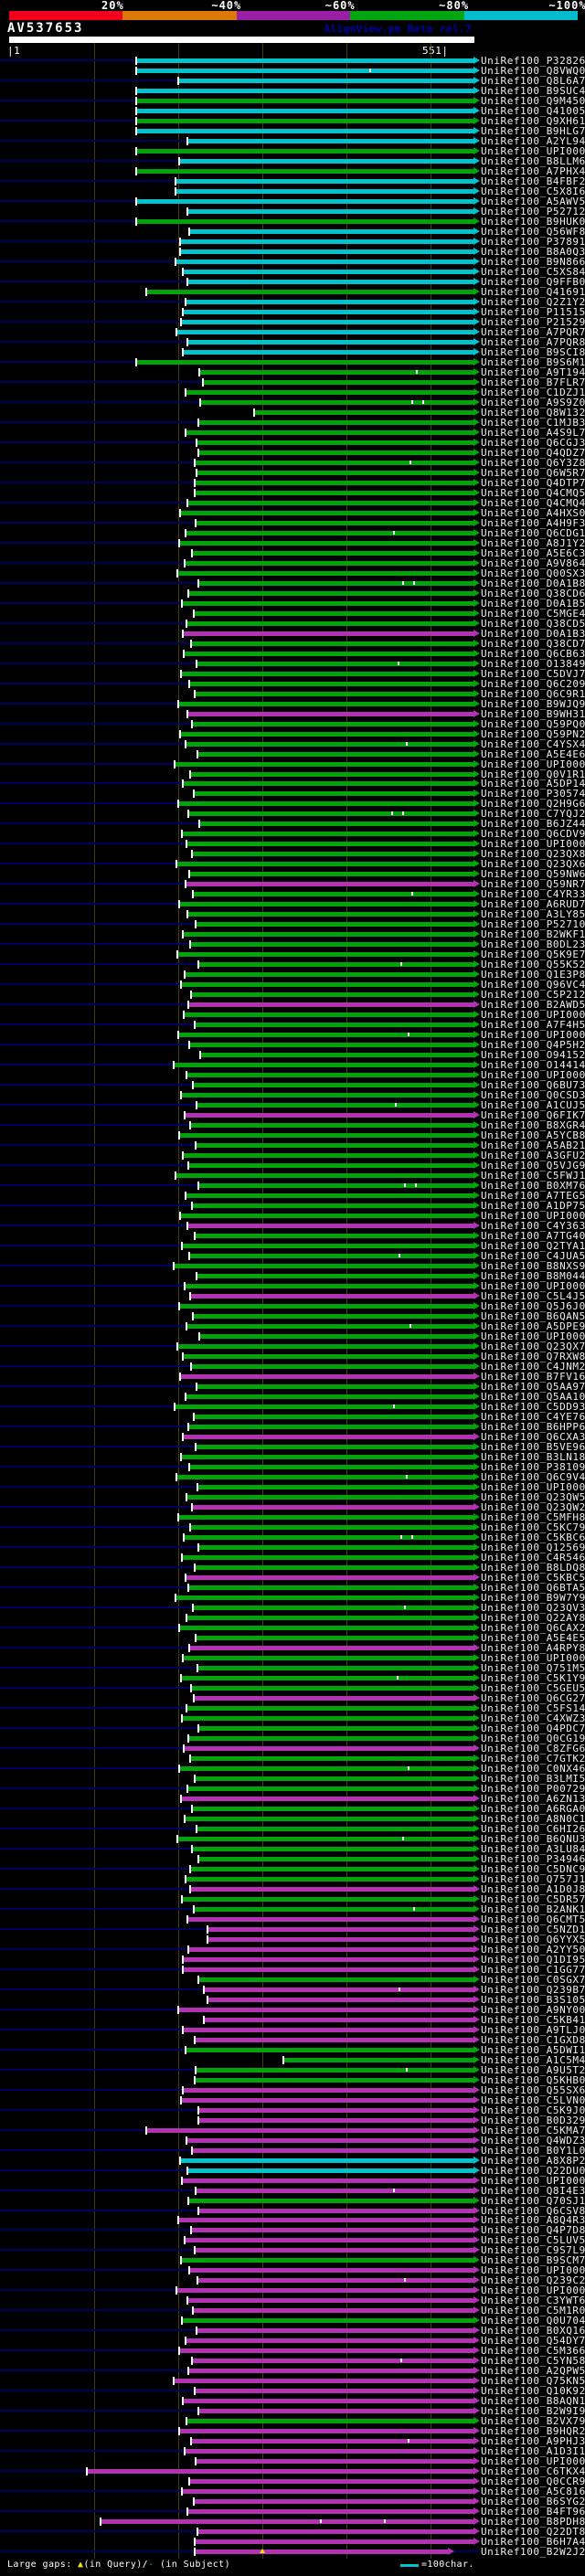 This screenshot has width=585, height=2576. I want to click on hit-label: UniRef100_C1GXD8, so click(533, 2040).